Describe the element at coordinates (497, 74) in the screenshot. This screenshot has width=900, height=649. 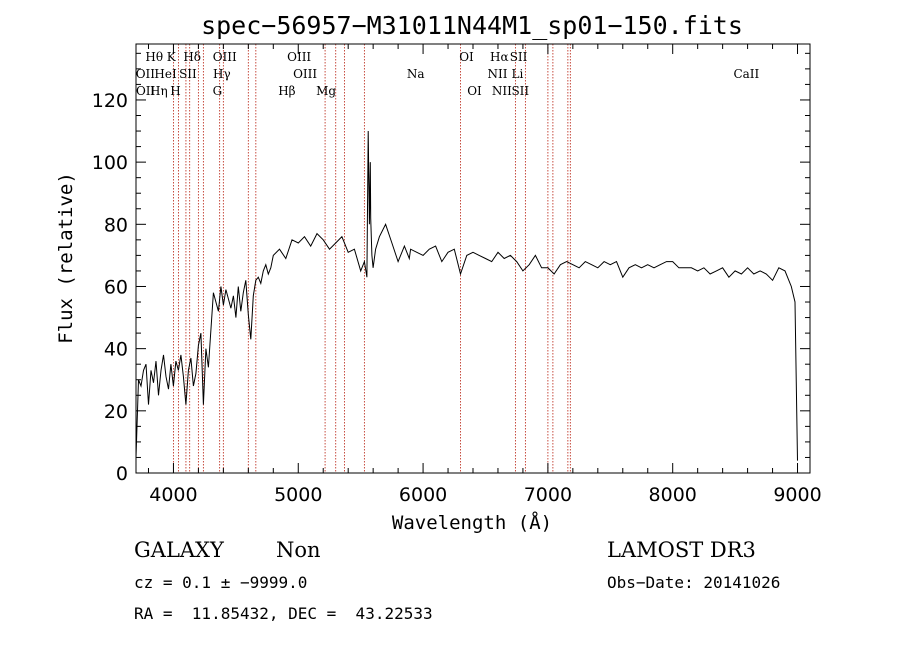
I see `emission-line-label-14: NII` at that location.